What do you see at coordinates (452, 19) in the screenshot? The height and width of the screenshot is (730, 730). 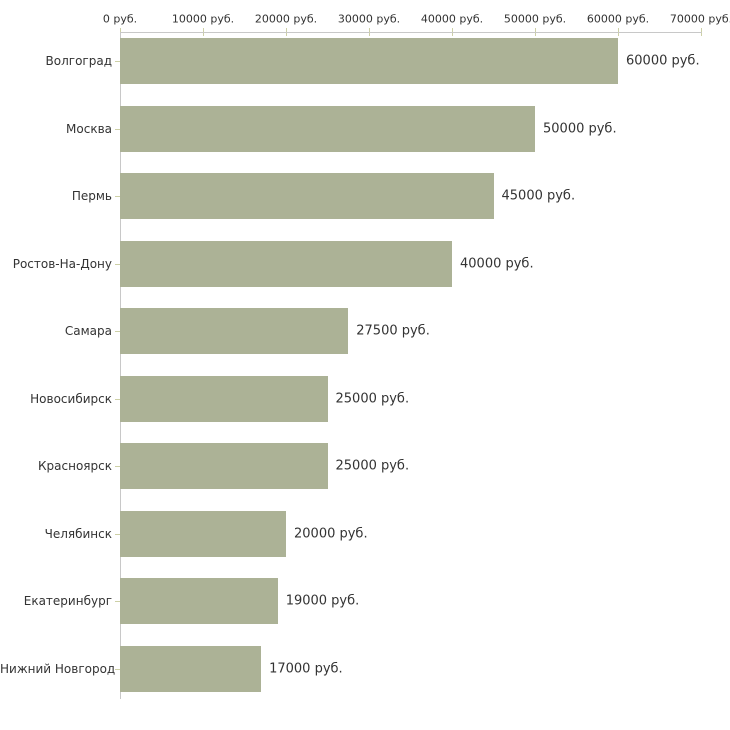 I see `x-axis-tick-label: 40000 руб.` at bounding box center [452, 19].